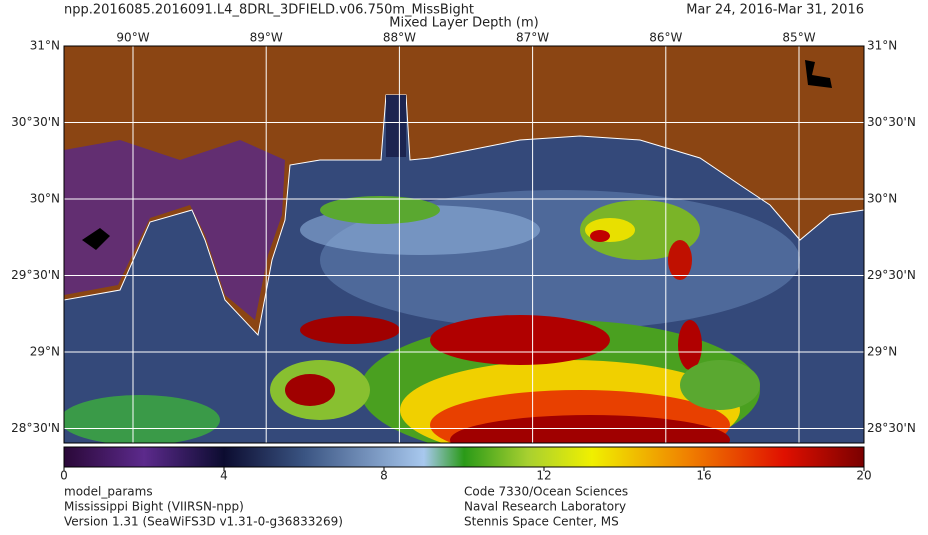 This screenshot has width=928, height=535. Describe the element at coordinates (891, 428) in the screenshot. I see `lat-label-right: 28°30'N` at that location.